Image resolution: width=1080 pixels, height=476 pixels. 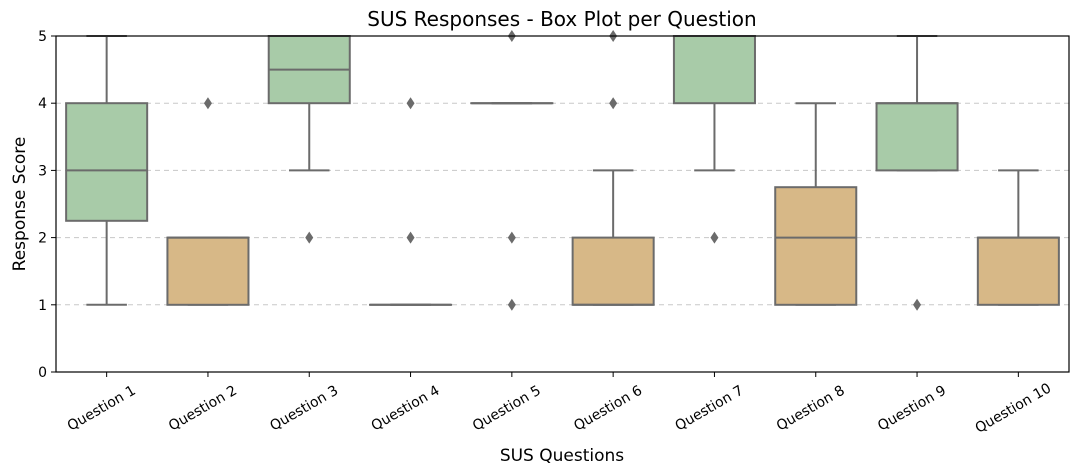 What do you see at coordinates (710, 409) in the screenshot?
I see `x-tick-label: Question 7` at bounding box center [710, 409].